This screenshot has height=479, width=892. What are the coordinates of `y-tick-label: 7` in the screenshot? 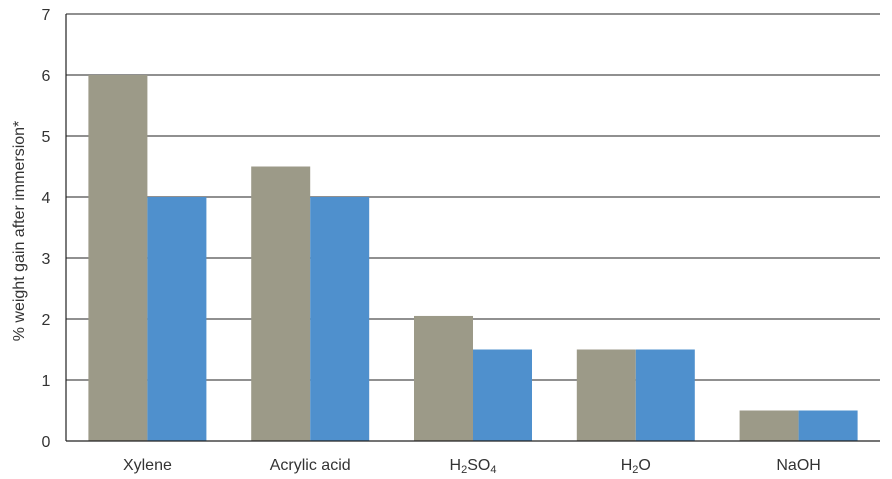 It's located at (46, 15).